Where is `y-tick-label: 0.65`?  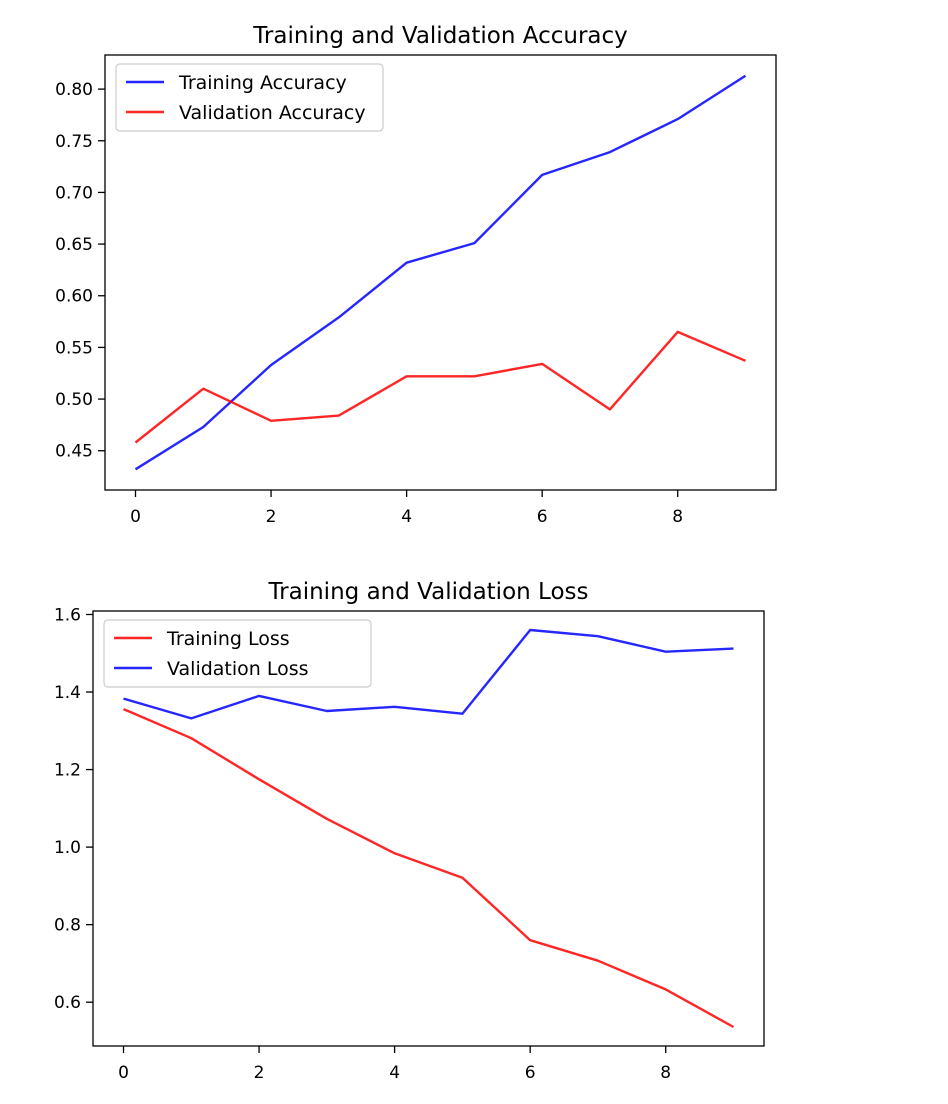 y-tick-label: 0.65 is located at coordinates (74, 245).